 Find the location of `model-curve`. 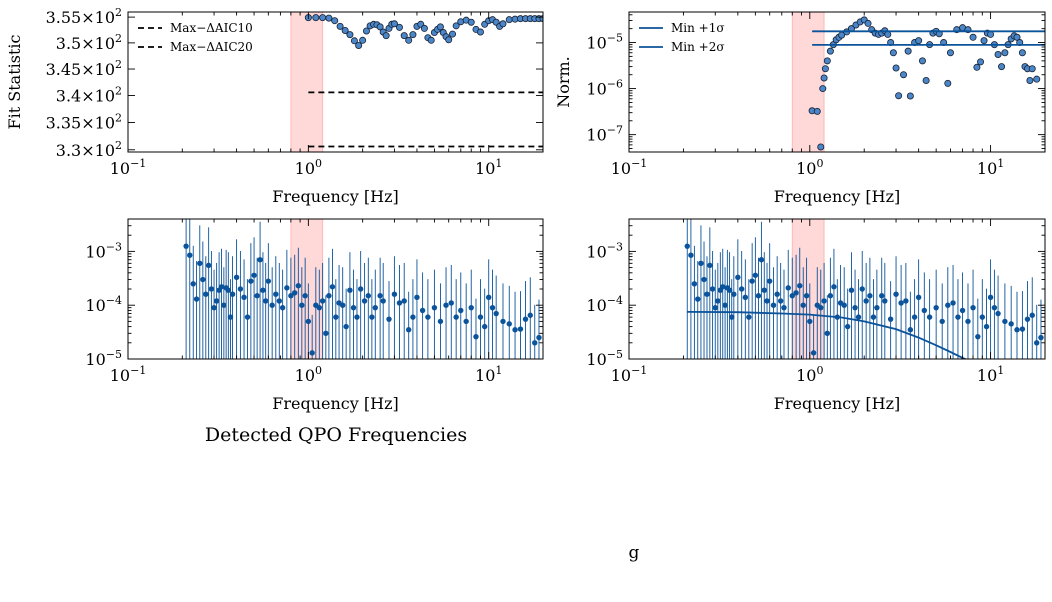

model-curve is located at coordinates (827, 335).